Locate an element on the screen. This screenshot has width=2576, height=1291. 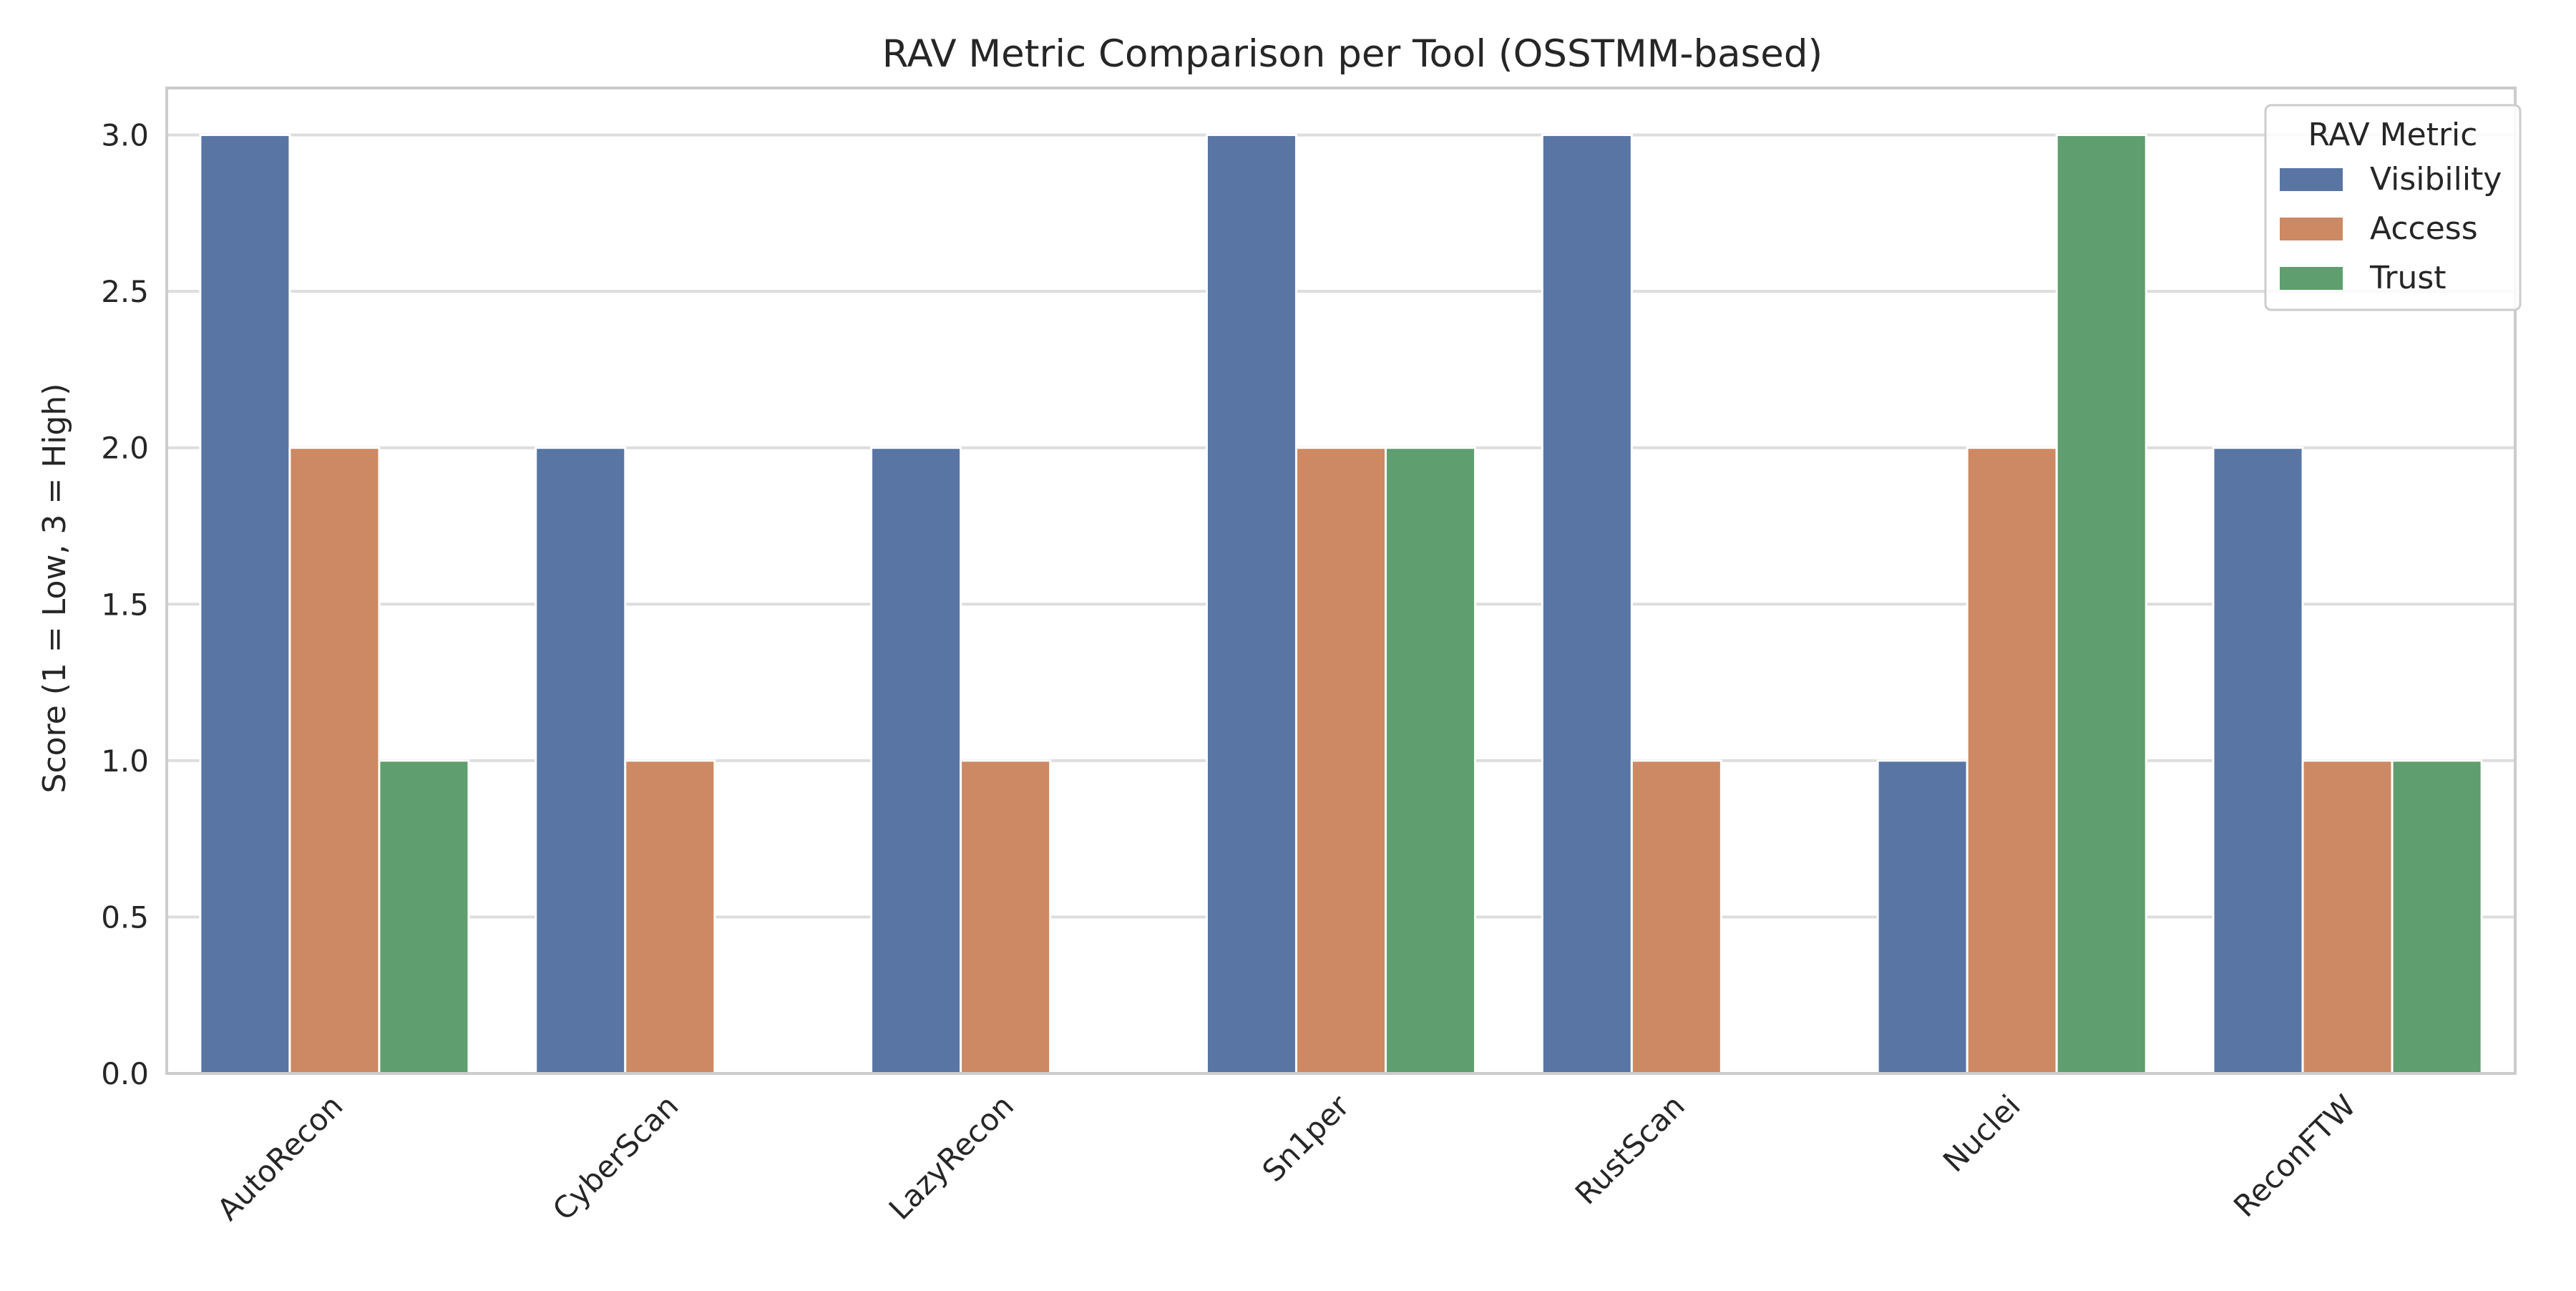
legend-box is located at coordinates (2393, 207).